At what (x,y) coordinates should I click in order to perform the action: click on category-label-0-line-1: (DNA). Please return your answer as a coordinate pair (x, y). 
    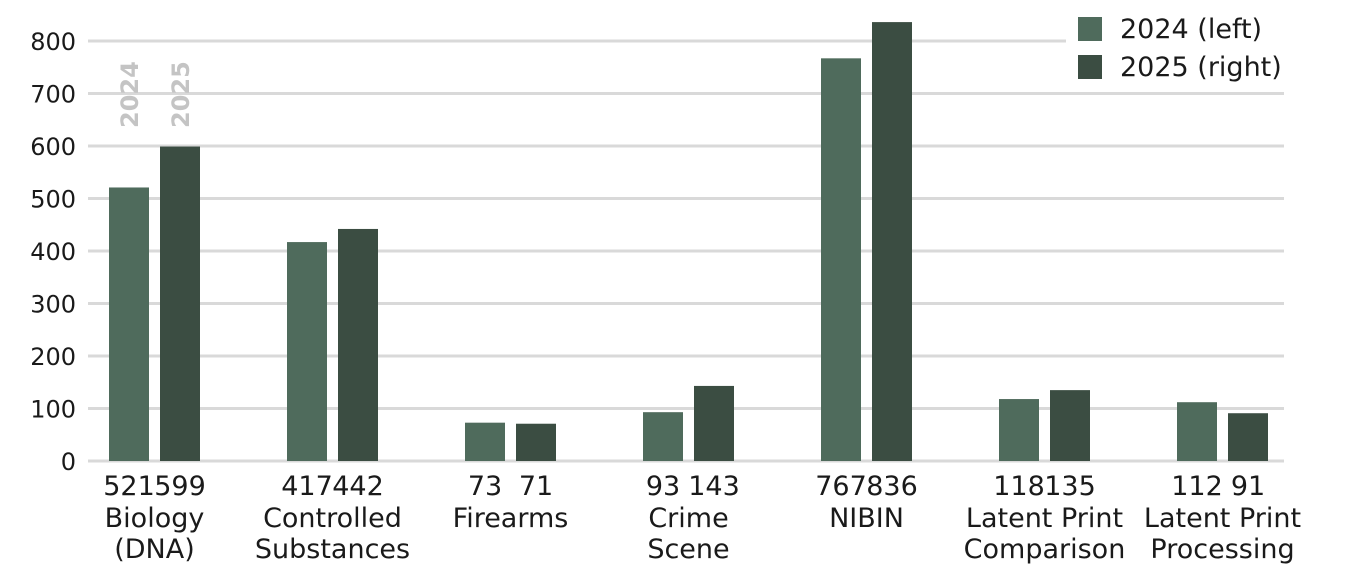
    Looking at the image, I should click on (154, 549).